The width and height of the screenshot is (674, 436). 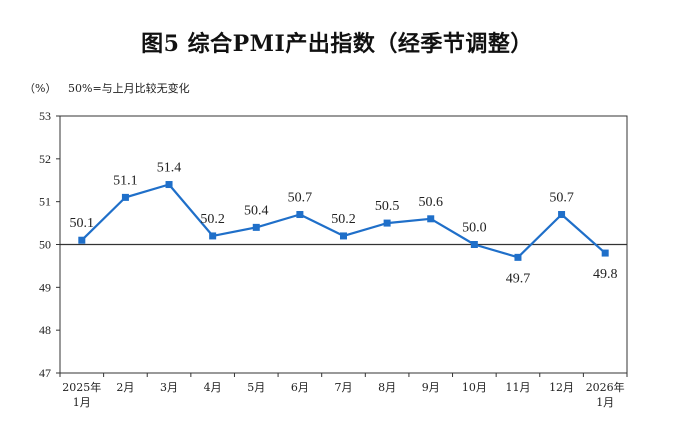 What do you see at coordinates (169, 387) in the screenshot?
I see `x-tick-label: 3月` at bounding box center [169, 387].